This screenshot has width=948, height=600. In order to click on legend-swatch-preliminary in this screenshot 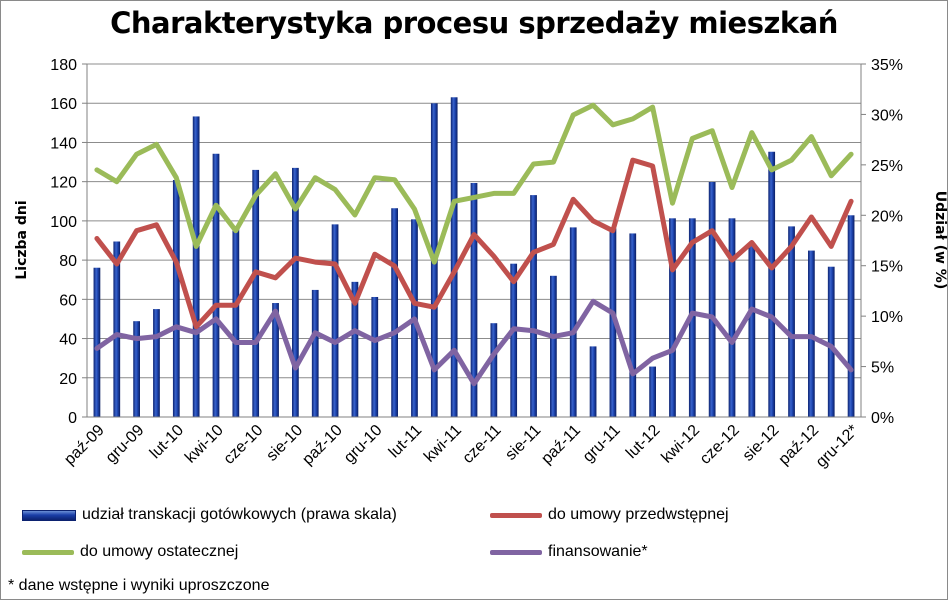, I will do `click(516, 515)`.